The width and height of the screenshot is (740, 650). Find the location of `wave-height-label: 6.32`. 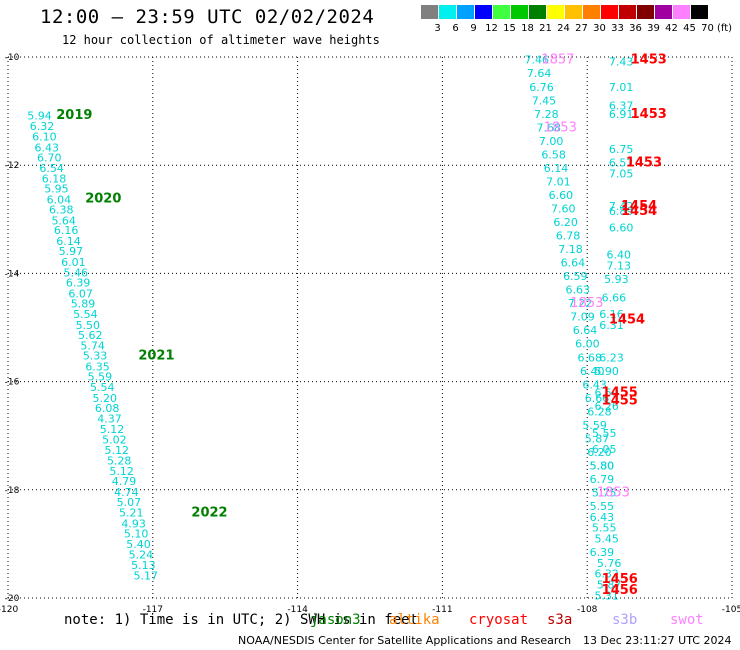

wave-height-label: 6.32 is located at coordinates (42, 126).